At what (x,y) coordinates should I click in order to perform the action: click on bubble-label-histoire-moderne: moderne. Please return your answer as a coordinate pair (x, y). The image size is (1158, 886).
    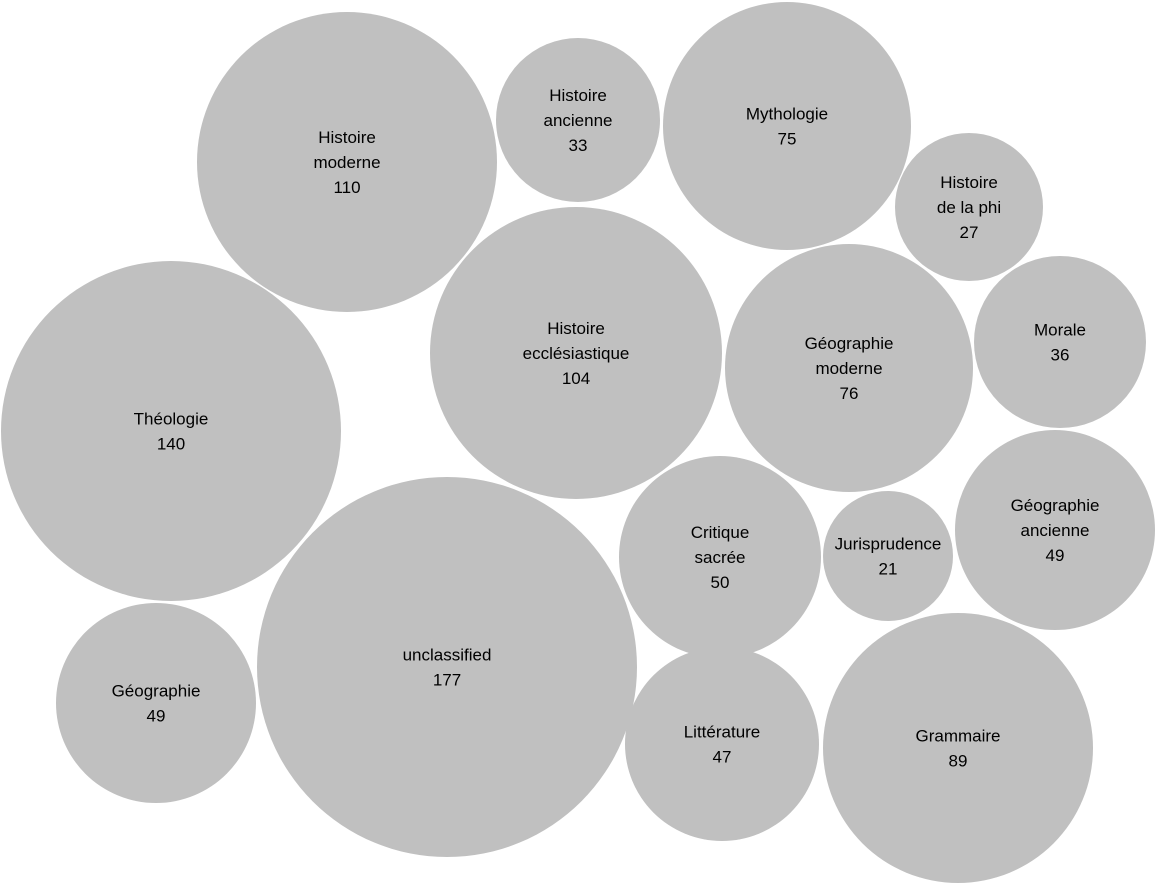
    Looking at the image, I should click on (346, 162).